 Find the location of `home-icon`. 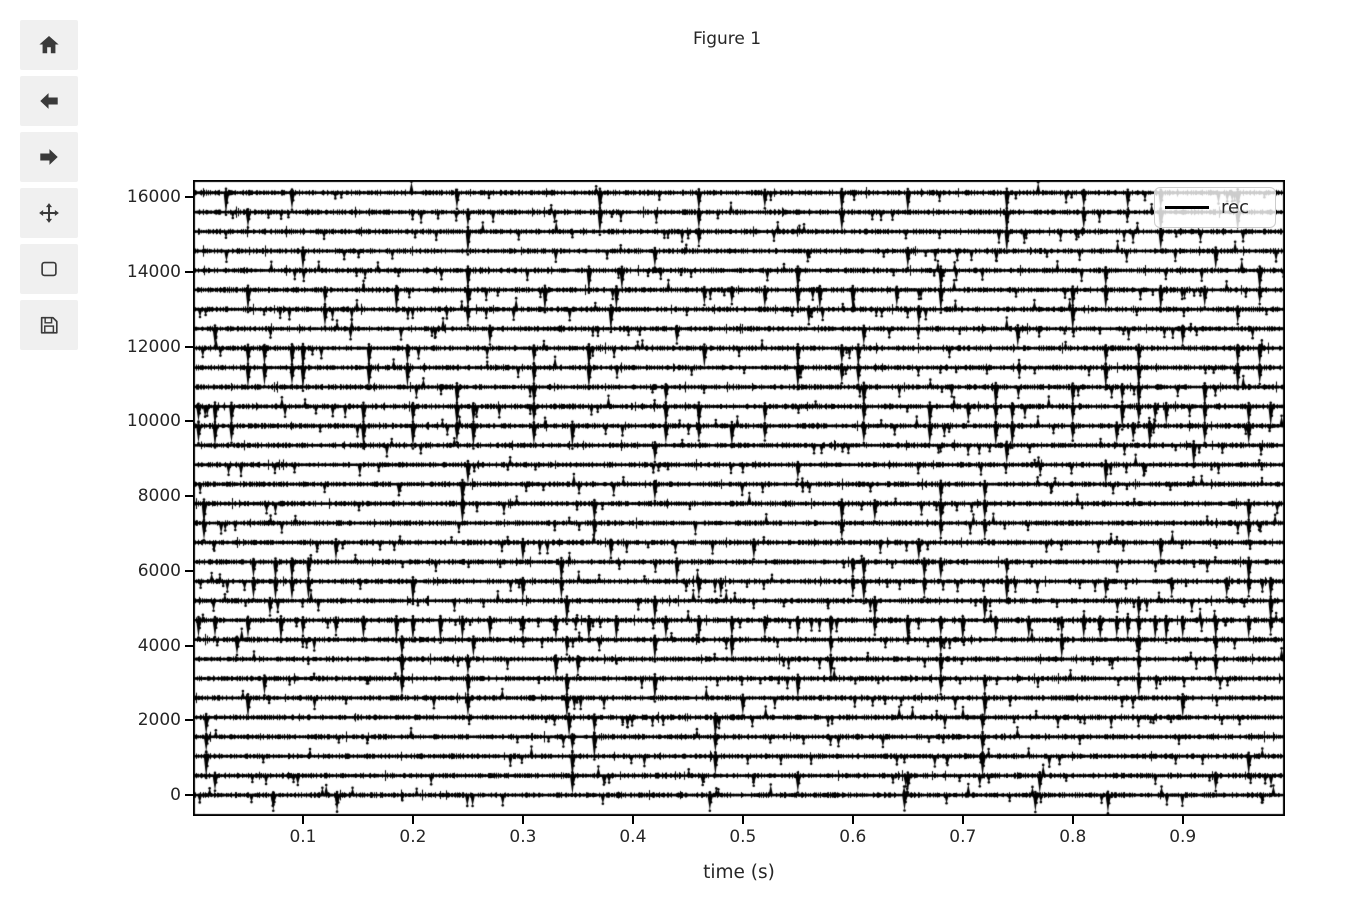

home-icon is located at coordinates (49, 45).